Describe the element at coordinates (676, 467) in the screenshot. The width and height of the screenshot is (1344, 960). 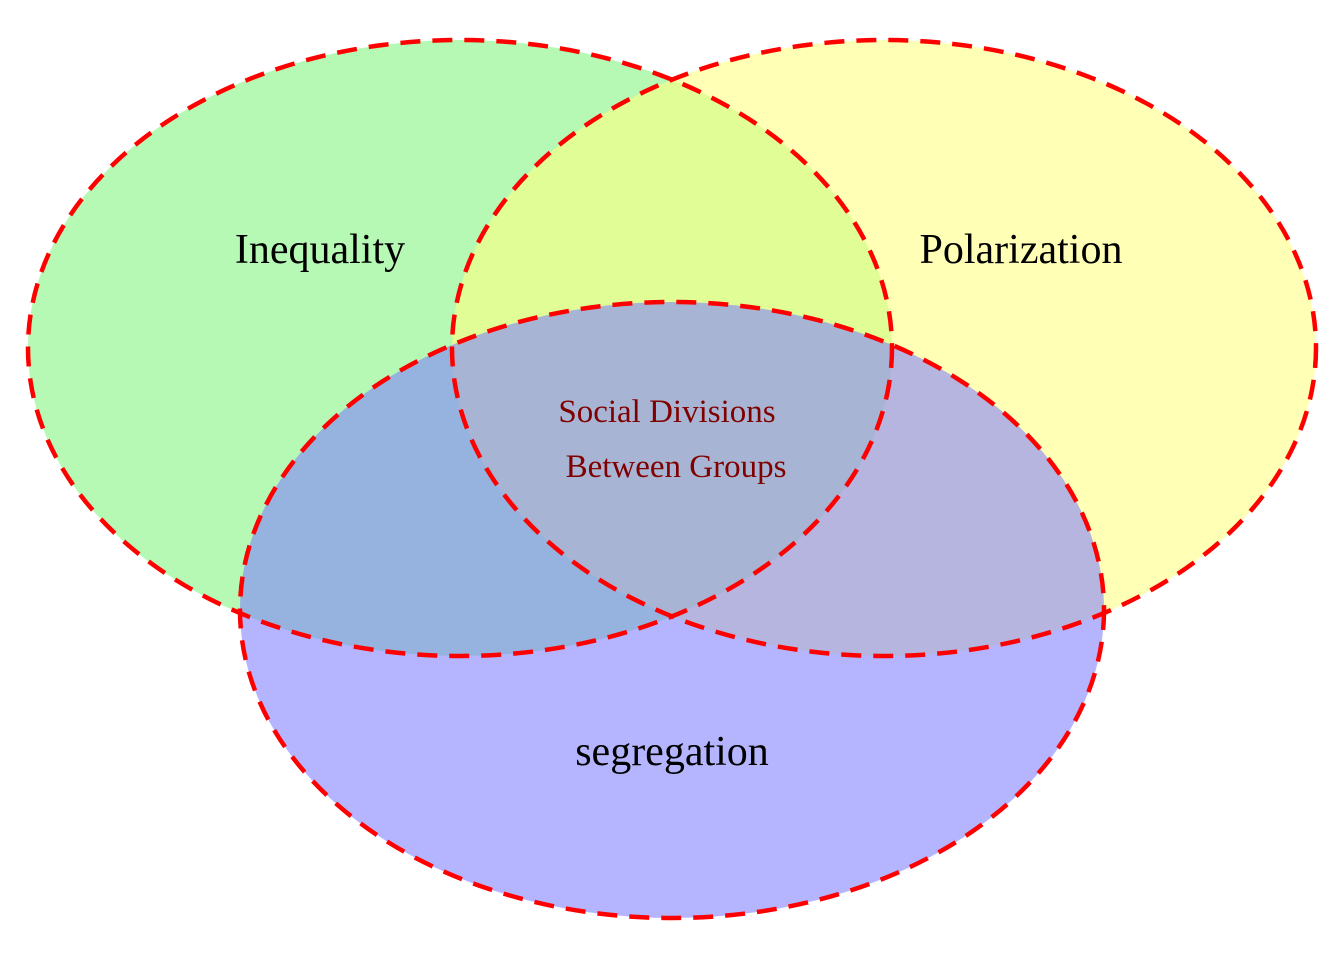
I see `intersection-label-line2: Between Groups` at that location.